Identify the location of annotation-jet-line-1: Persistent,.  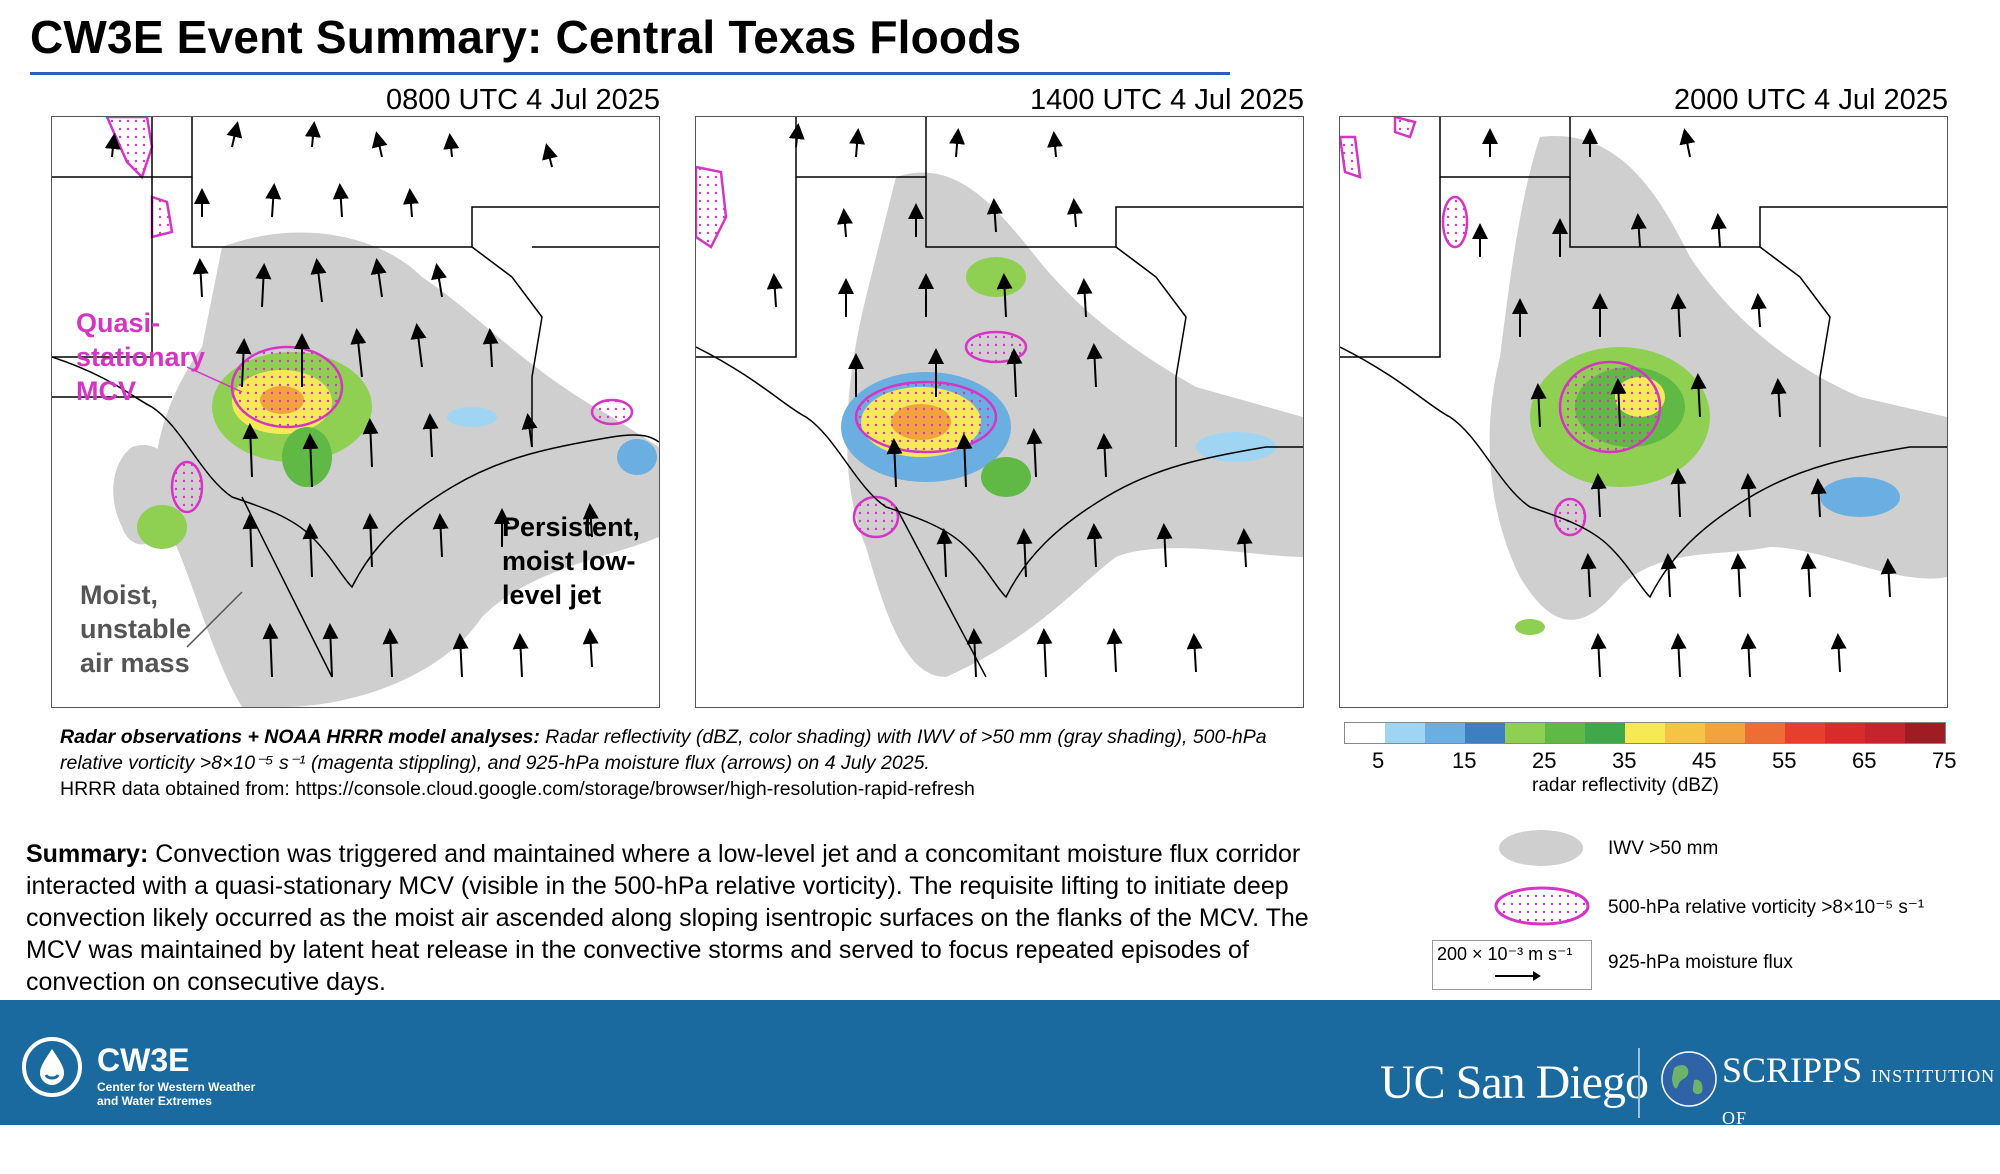
(571, 527).